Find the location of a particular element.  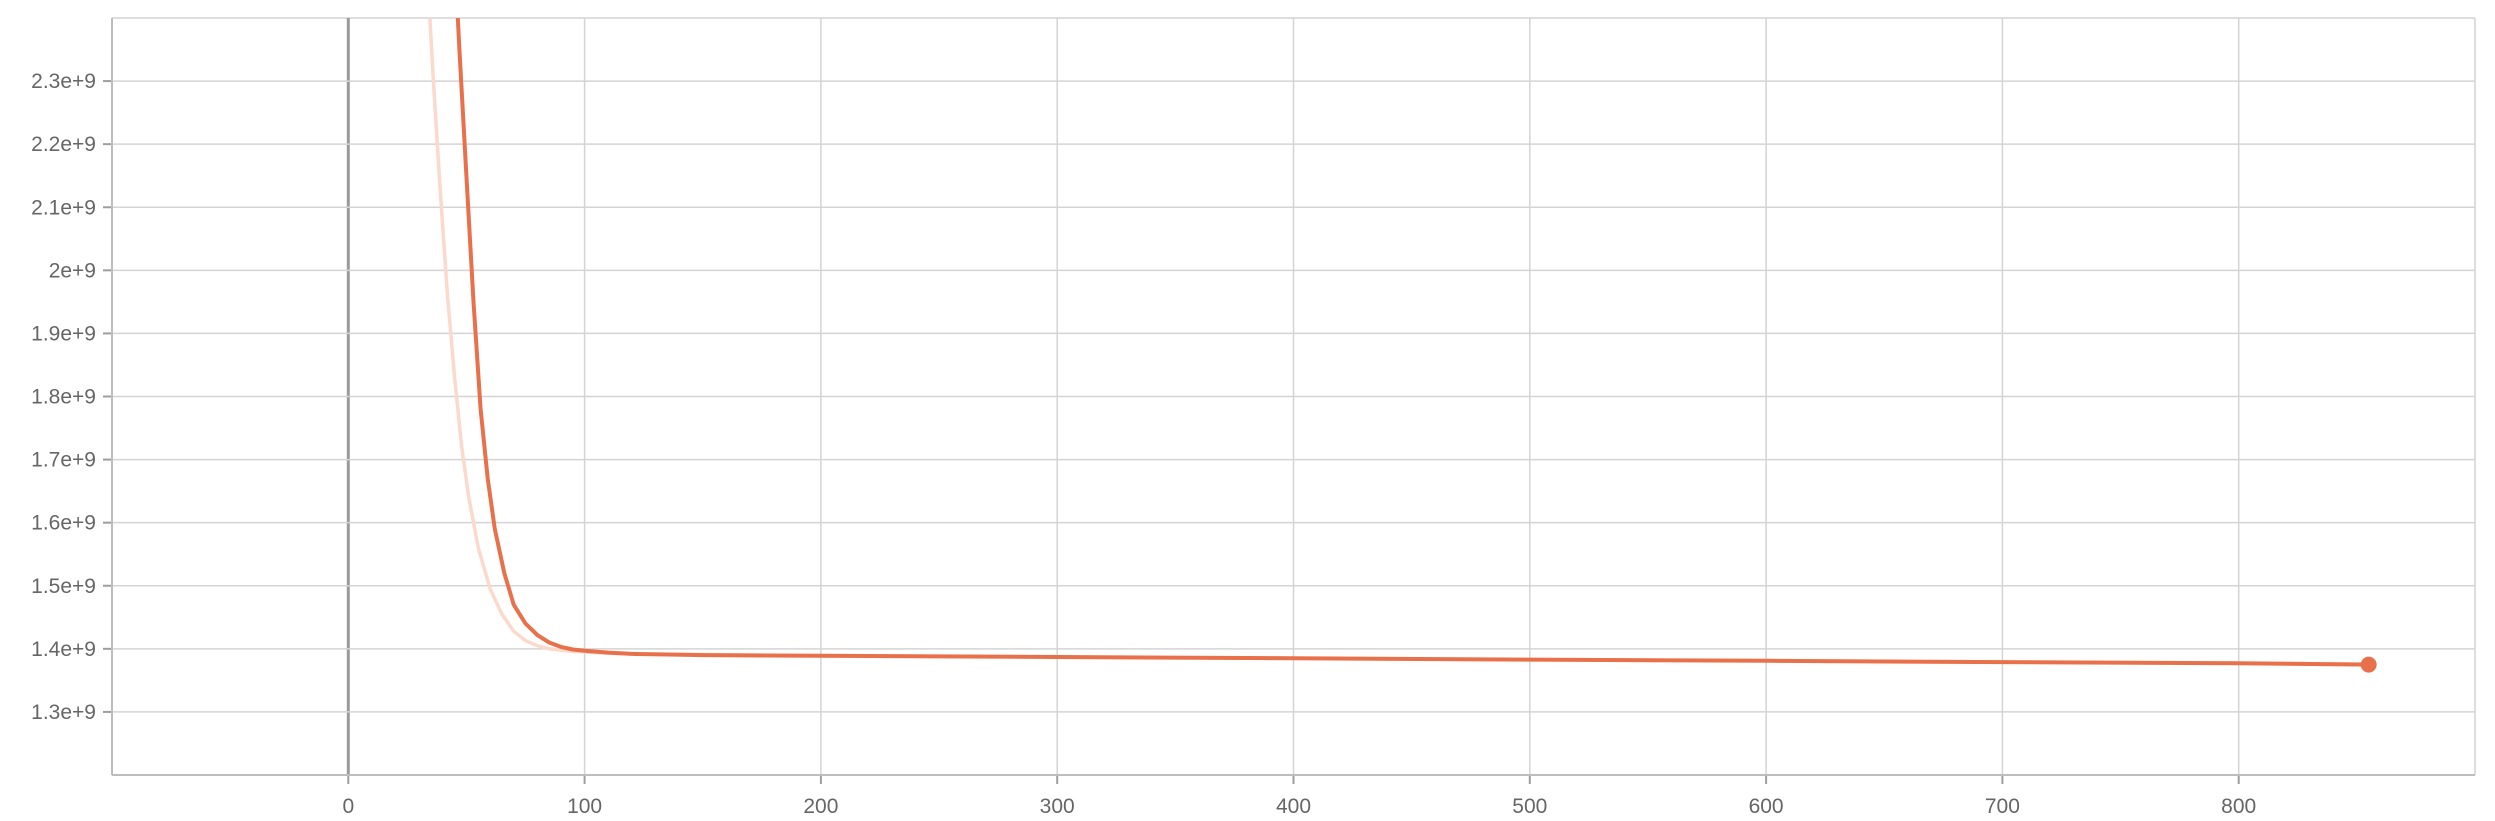

y-tick-label: 1.7e+9 is located at coordinates (63, 460).